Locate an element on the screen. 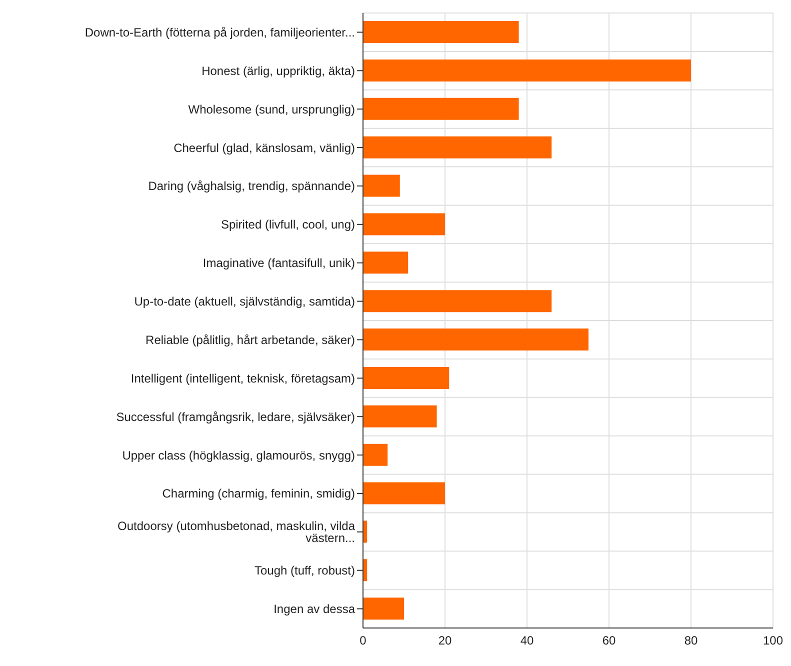  y-tick-label: Up-to-date (aktuell, självständig, samtida) is located at coordinates (244, 301).